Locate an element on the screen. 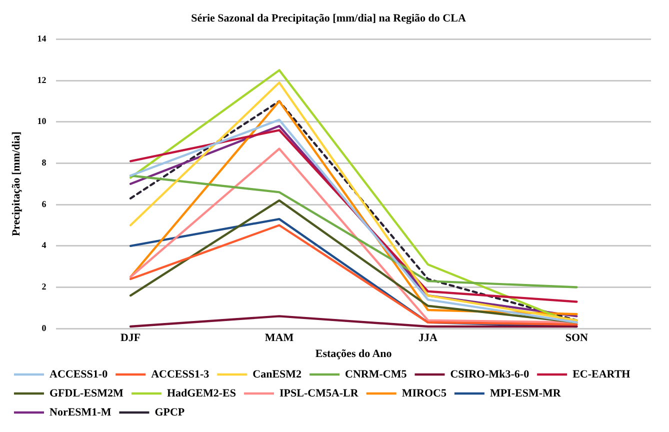 Image resolution: width=669 pixels, height=432 pixels. legend-label: MPI-ESM-MR is located at coordinates (526, 393).